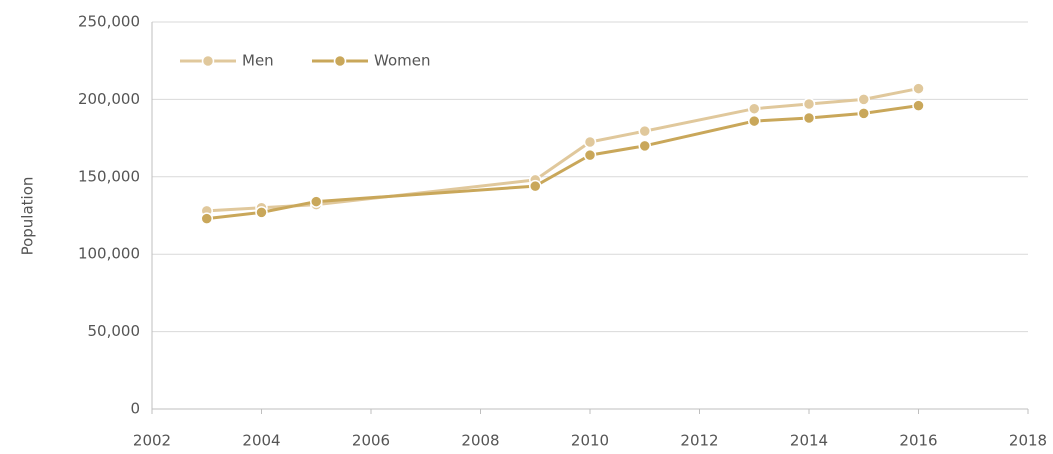 Image resolution: width=1053 pixels, height=454 pixels. I want to click on legend-label: Men, so click(258, 61).